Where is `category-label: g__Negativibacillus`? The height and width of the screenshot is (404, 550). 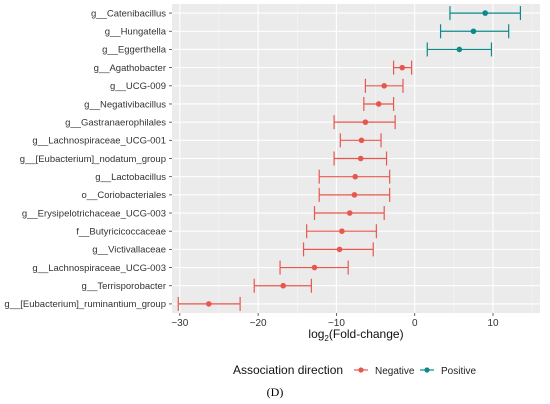 category-label: g__Negativibacillus is located at coordinates (125, 104).